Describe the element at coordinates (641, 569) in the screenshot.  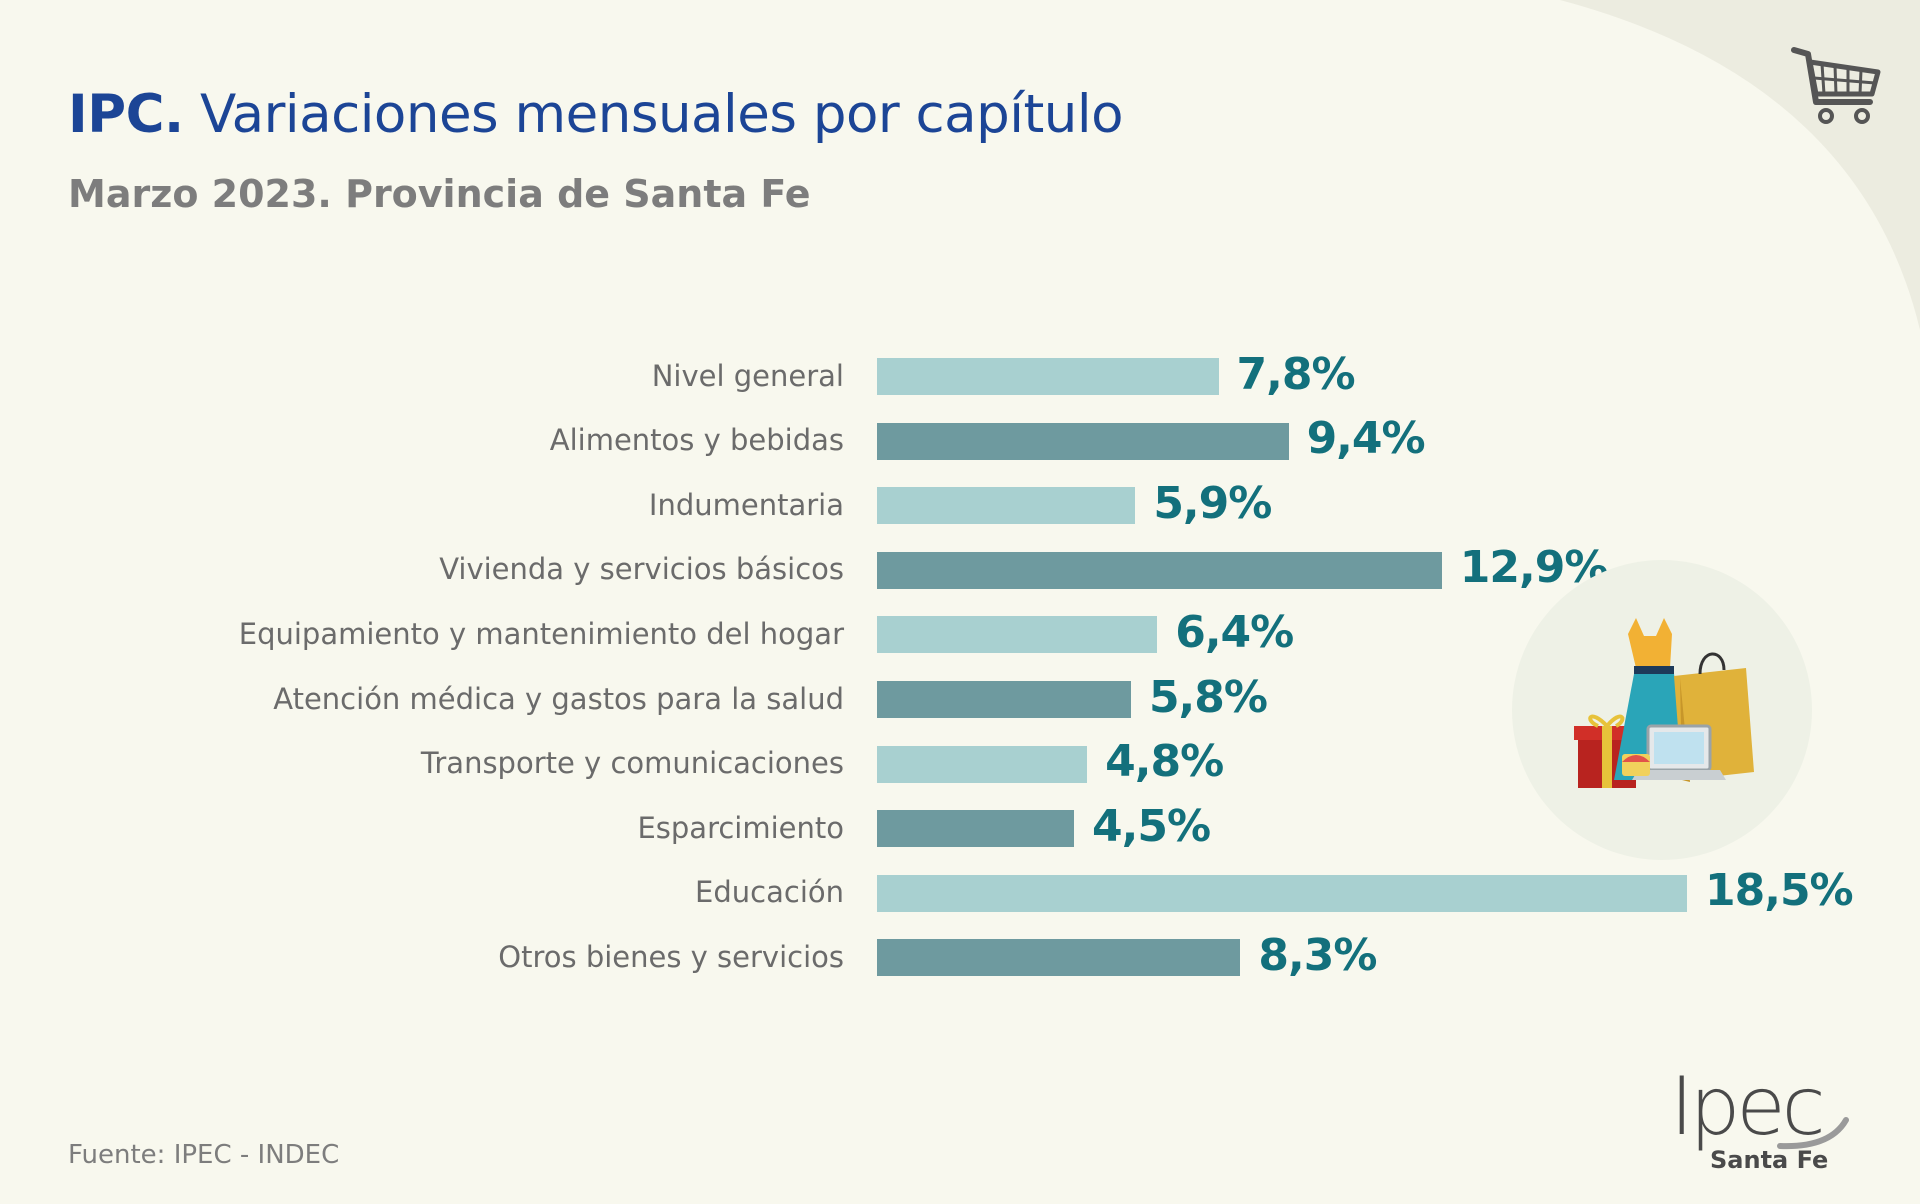
I see `category-label: Vivienda y servicios básicos` at that location.